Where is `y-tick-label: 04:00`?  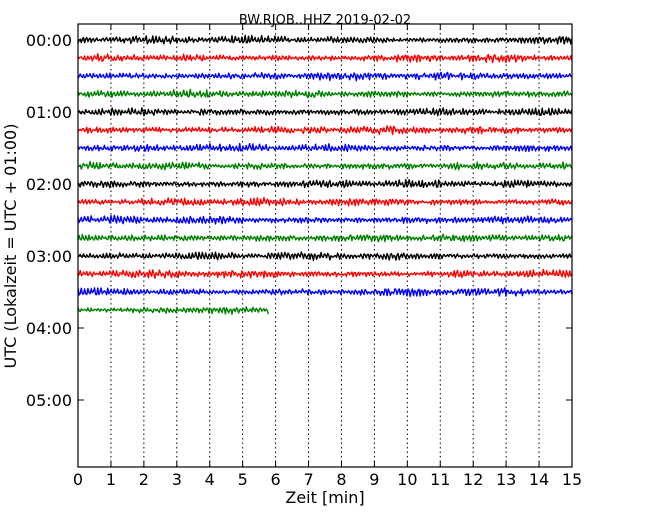 y-tick-label: 04:00 is located at coordinates (49, 328).